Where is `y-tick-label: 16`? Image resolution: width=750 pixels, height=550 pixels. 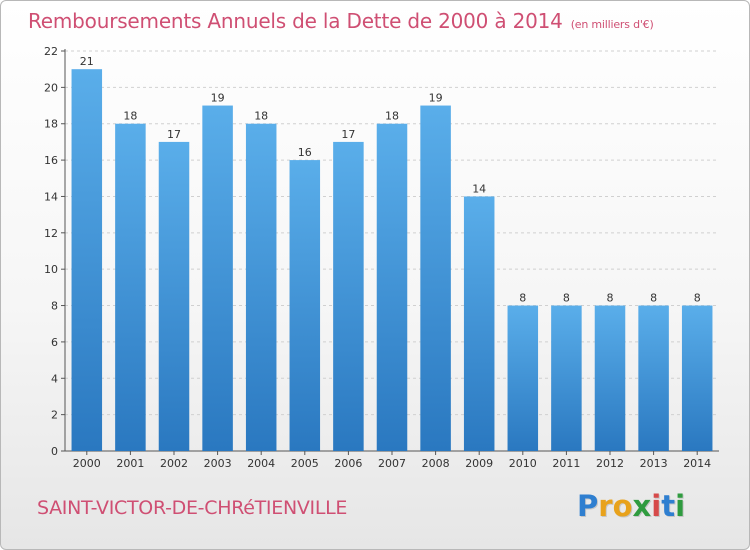
y-tick-label: 16 is located at coordinates (51, 160).